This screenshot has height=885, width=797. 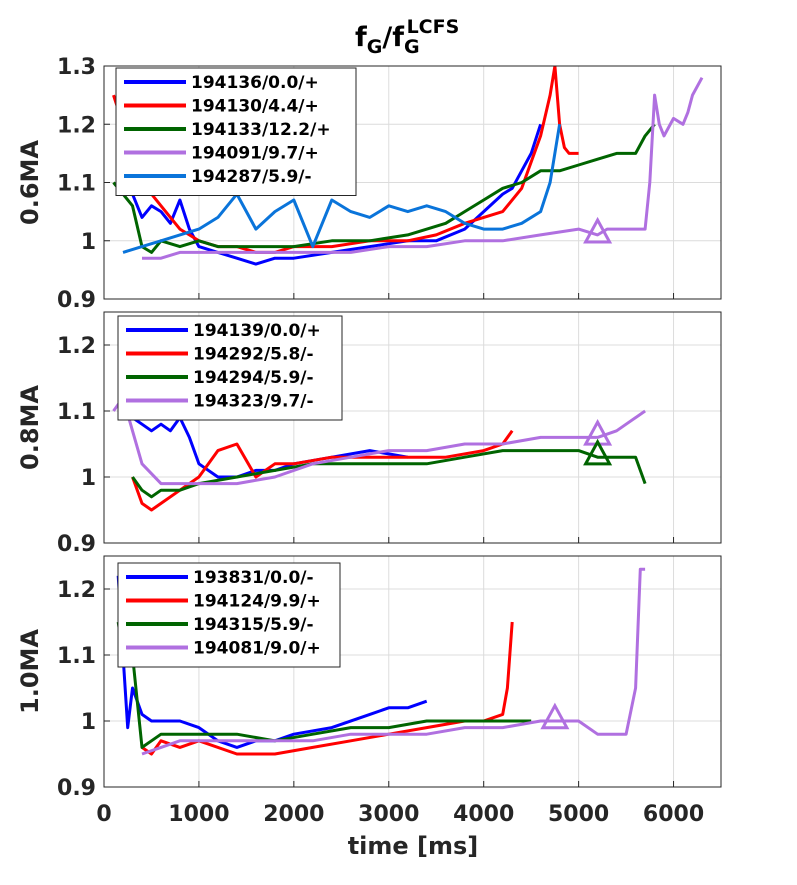 I want to click on legend-label: 194287/5.9/-, so click(x=251, y=177).